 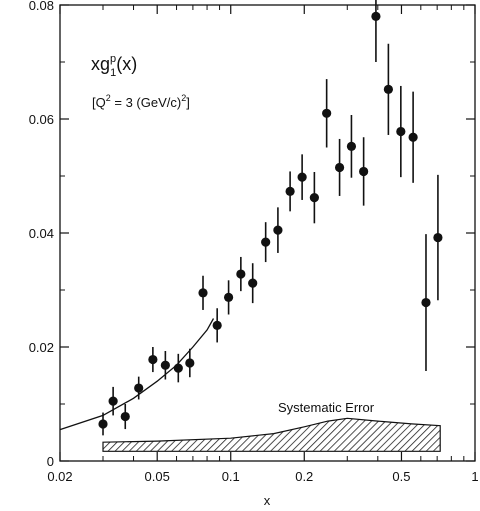 What do you see at coordinates (41, 233) in the screenshot?
I see `y-tick-label: 0.04` at bounding box center [41, 233].